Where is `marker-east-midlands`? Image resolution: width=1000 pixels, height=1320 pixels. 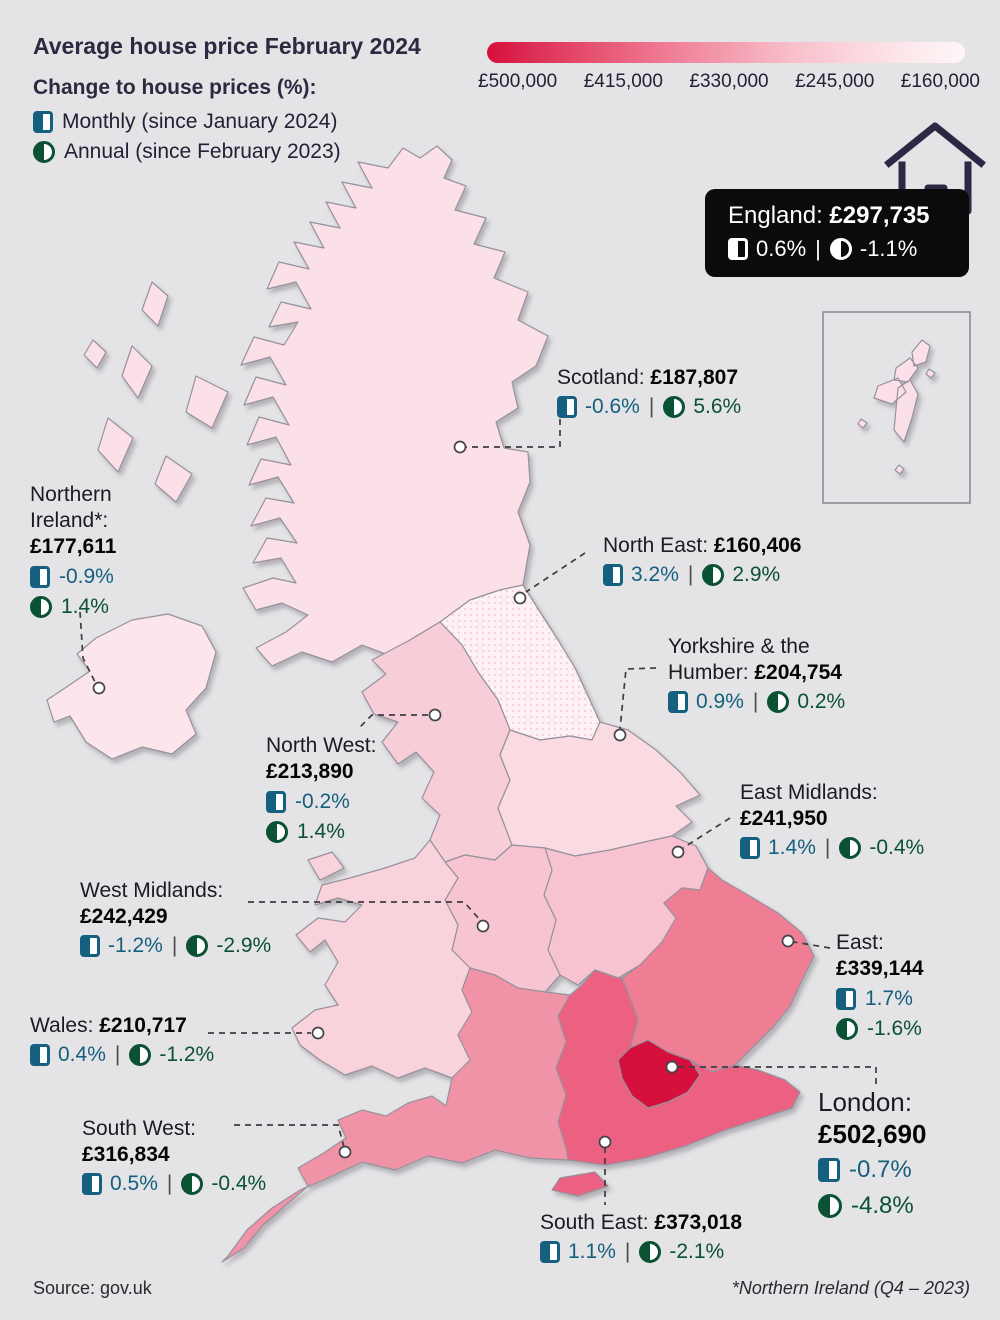 marker-east-midlands is located at coordinates (678, 852).